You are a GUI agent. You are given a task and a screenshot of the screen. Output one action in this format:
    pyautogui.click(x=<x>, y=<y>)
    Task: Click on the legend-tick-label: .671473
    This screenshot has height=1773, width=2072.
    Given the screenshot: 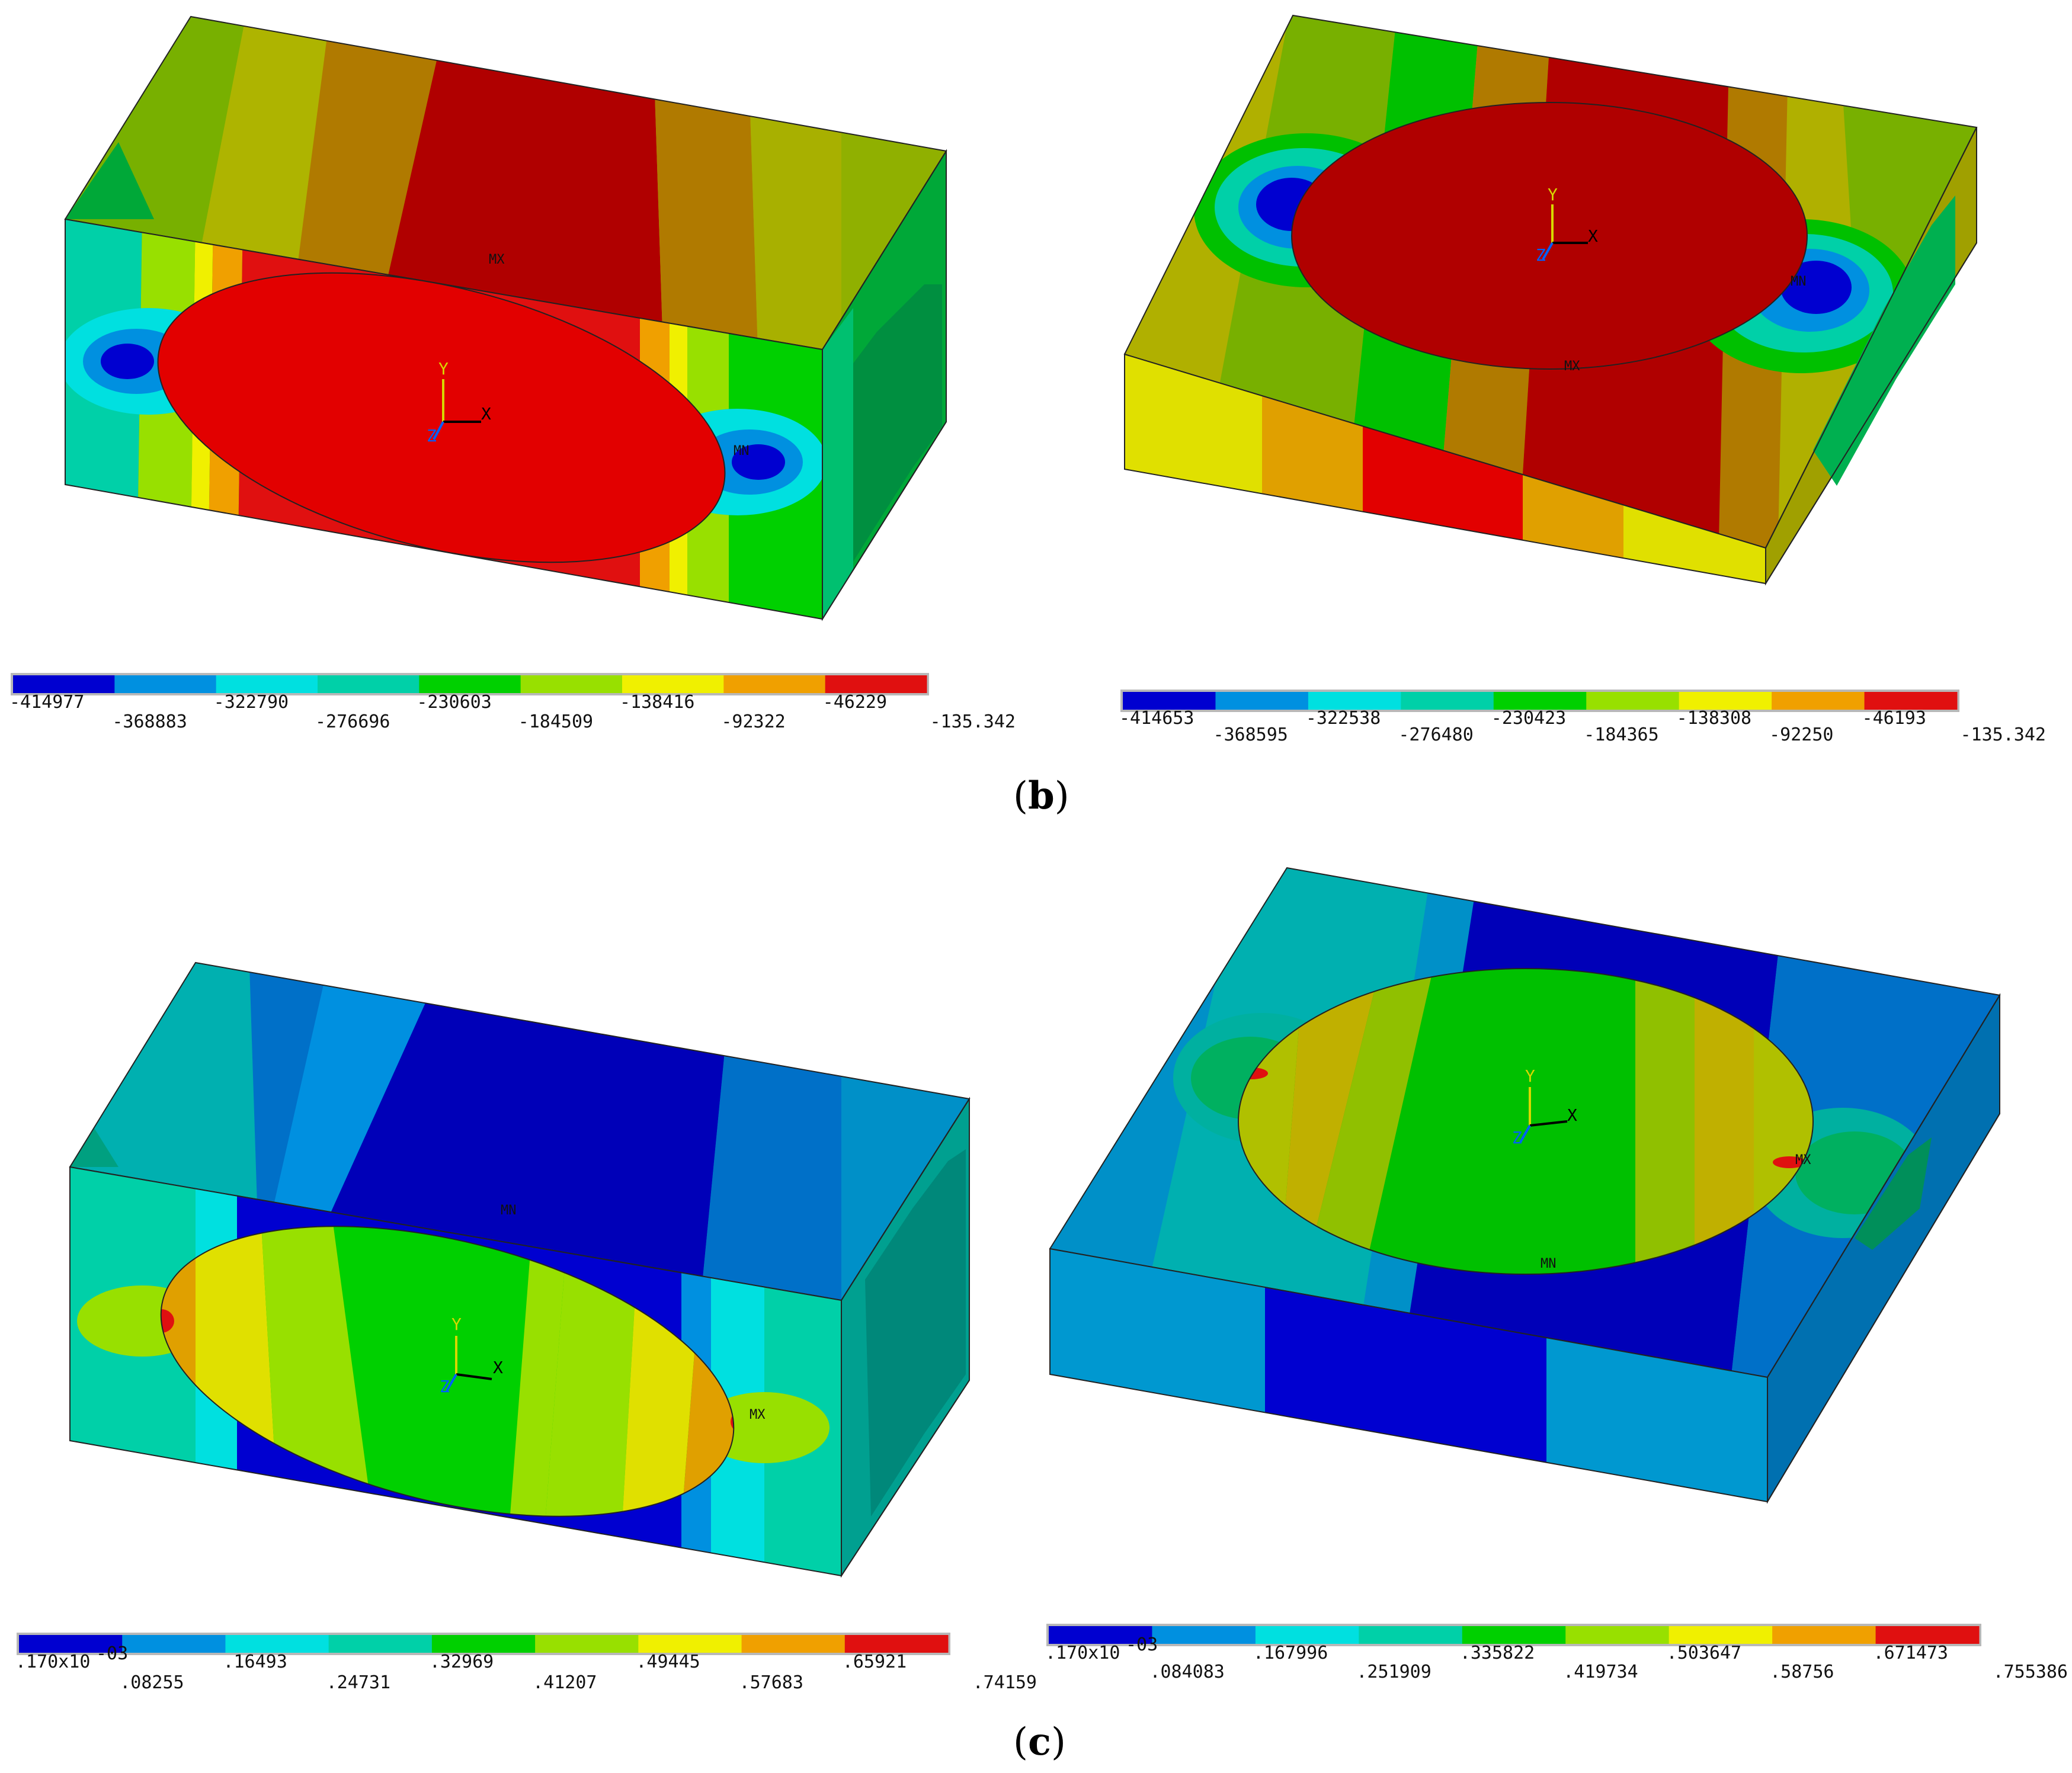 What is the action you would take?
    pyautogui.click(x=1911, y=1653)
    